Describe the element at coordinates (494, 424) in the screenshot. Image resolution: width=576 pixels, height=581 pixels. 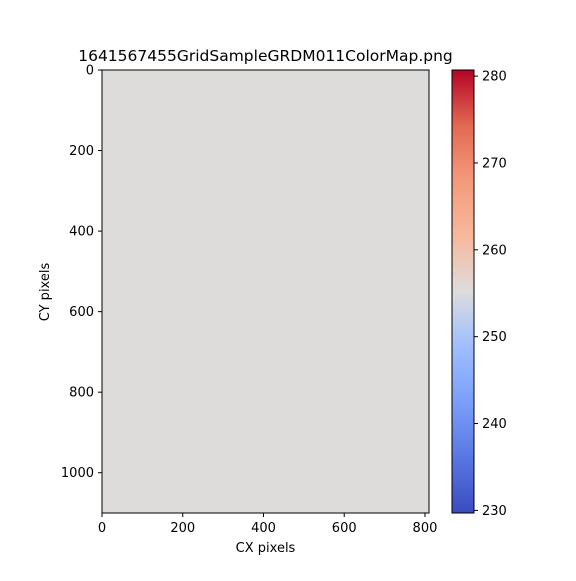
I see `colorbar-tick-label: 240` at that location.